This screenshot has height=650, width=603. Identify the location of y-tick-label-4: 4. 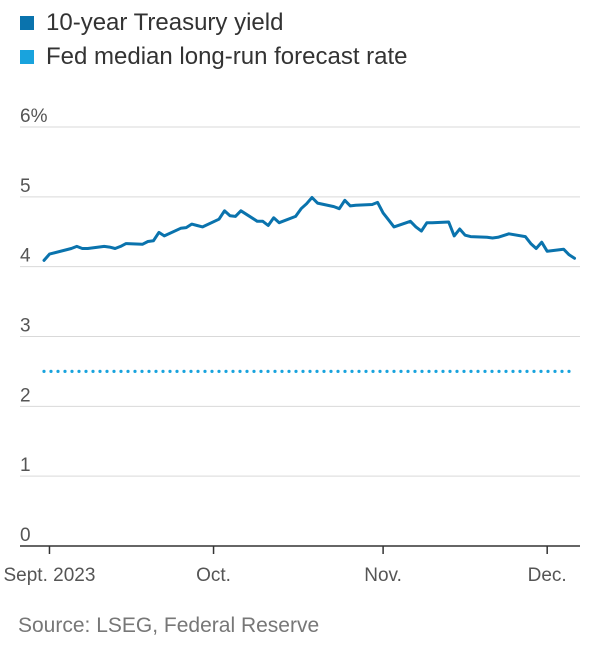
(25, 256).